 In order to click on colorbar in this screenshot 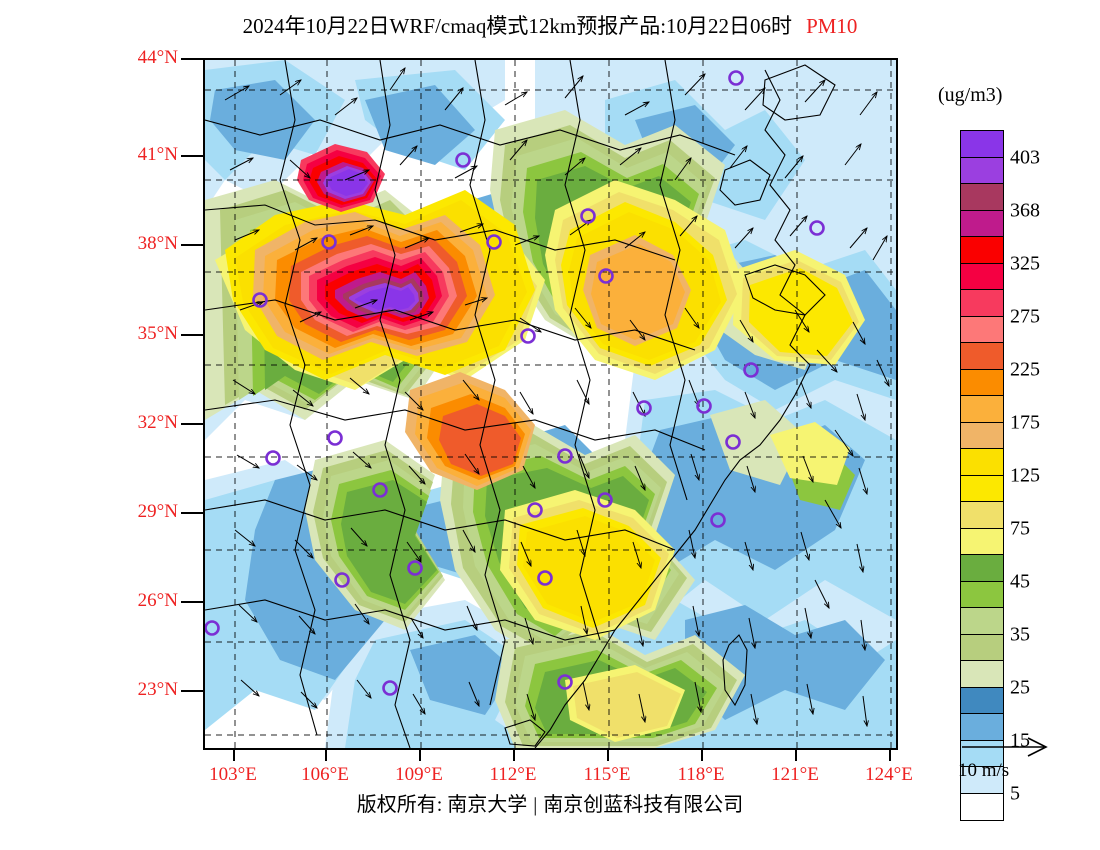, I will do `click(982, 475)`.